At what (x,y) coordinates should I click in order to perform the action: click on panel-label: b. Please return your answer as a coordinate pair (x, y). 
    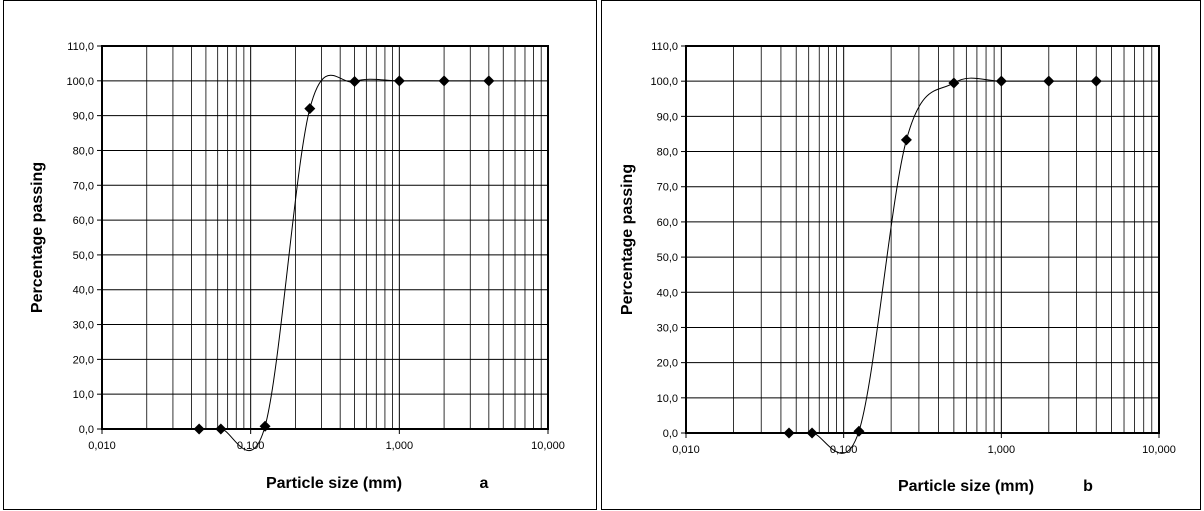
    Looking at the image, I should click on (1088, 486).